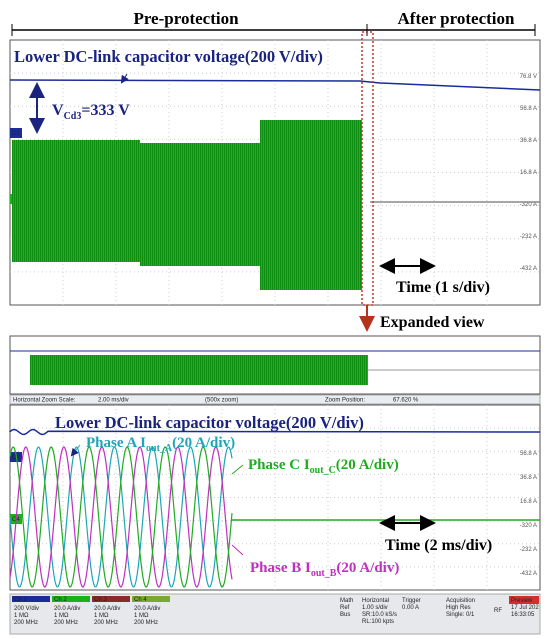 The width and height of the screenshot is (550, 639). What do you see at coordinates (275, 399) in the screenshot?
I see `zoom-bar` at bounding box center [275, 399].